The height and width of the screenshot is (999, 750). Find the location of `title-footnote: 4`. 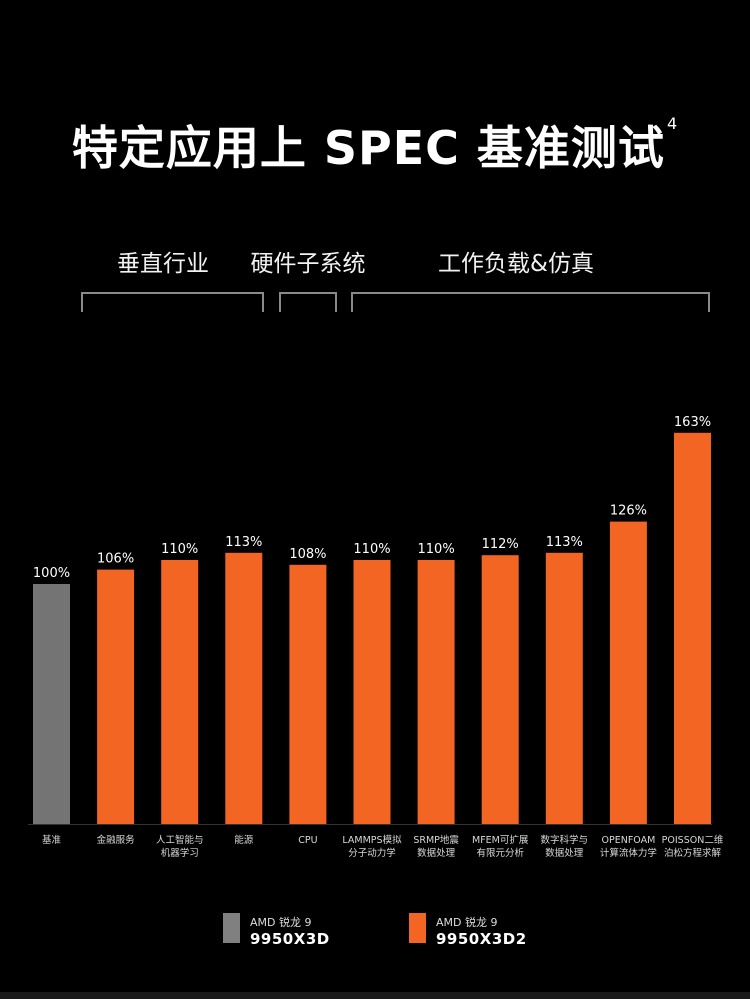

title-footnote: 4 is located at coordinates (672, 123).